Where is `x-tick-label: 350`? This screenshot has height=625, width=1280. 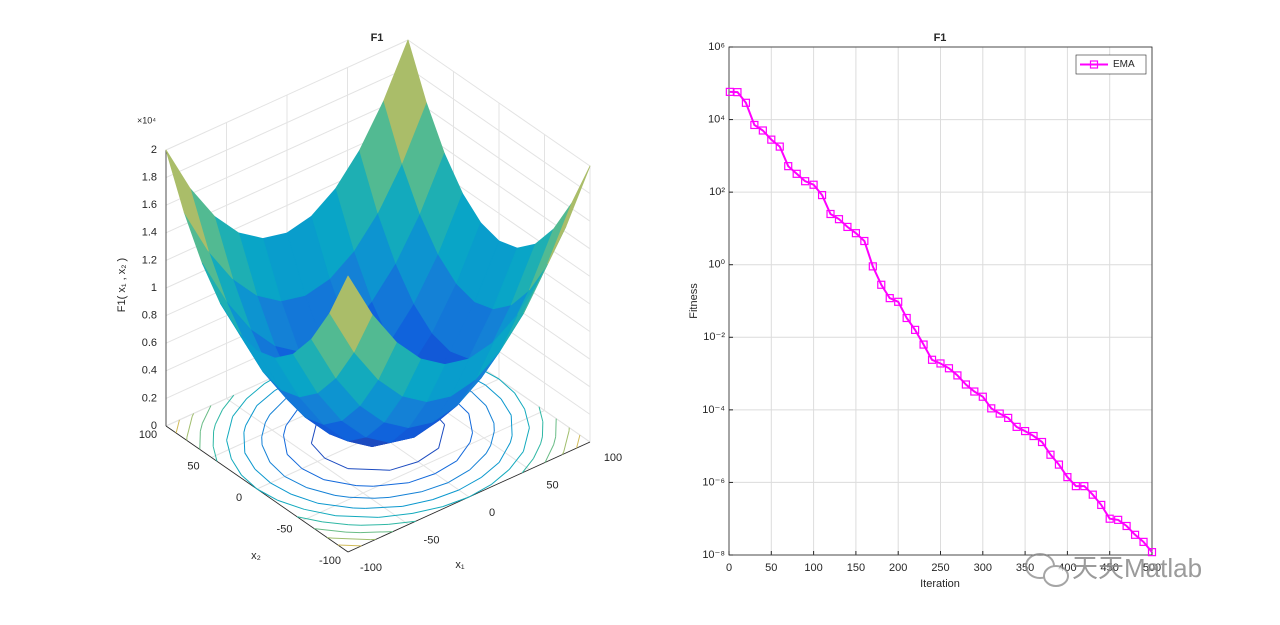 x-tick-label: 350 is located at coordinates (1025, 568).